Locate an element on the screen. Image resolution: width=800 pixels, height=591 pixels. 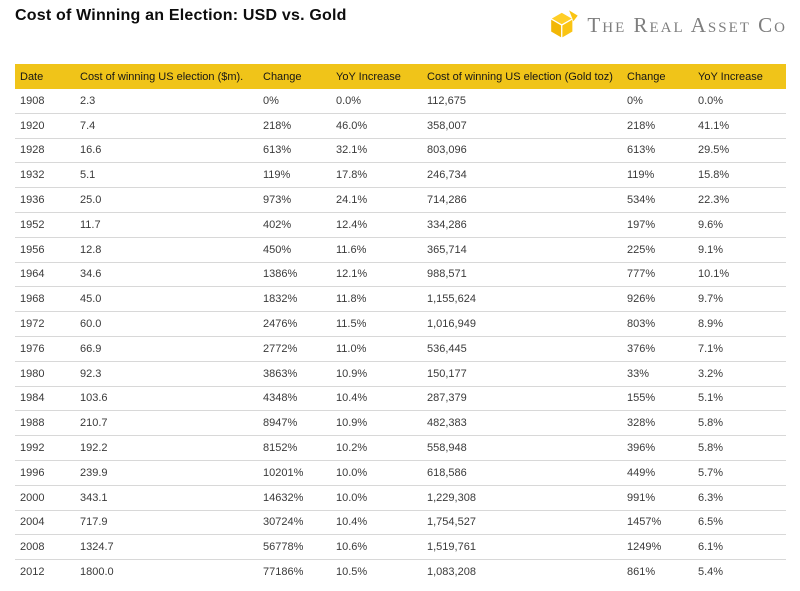
table-cell: 45.0 is located at coordinates (166, 299).